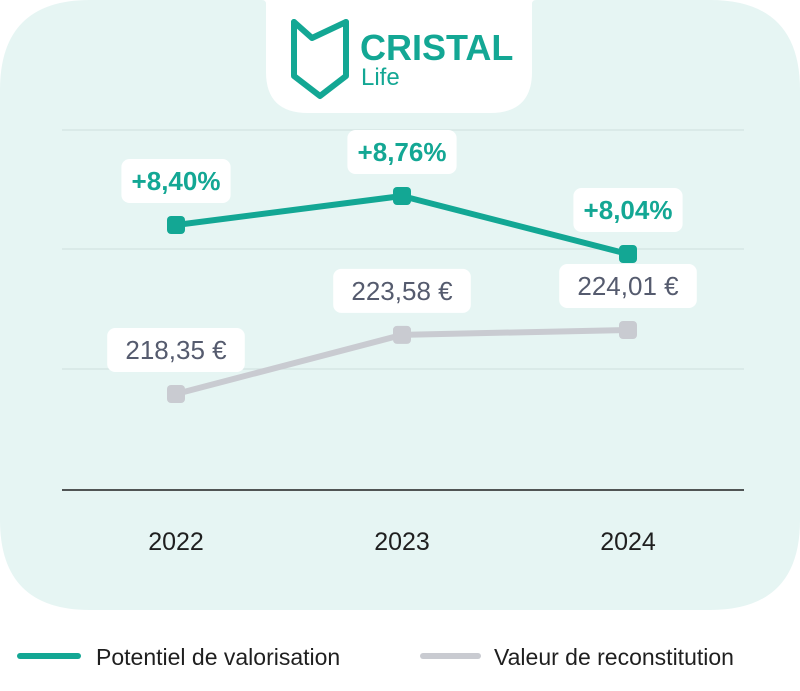  I want to click on x-tick-labels: 2022 2023 2024, so click(402, 542).